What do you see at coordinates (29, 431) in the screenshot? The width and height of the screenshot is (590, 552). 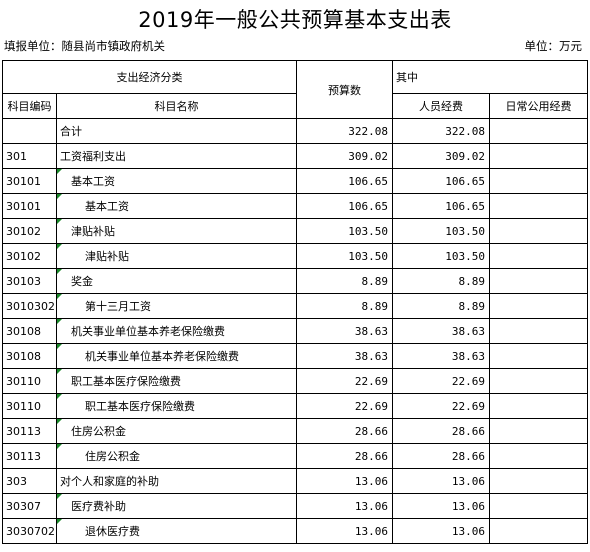 I see `cell-code: 30113` at bounding box center [29, 431].